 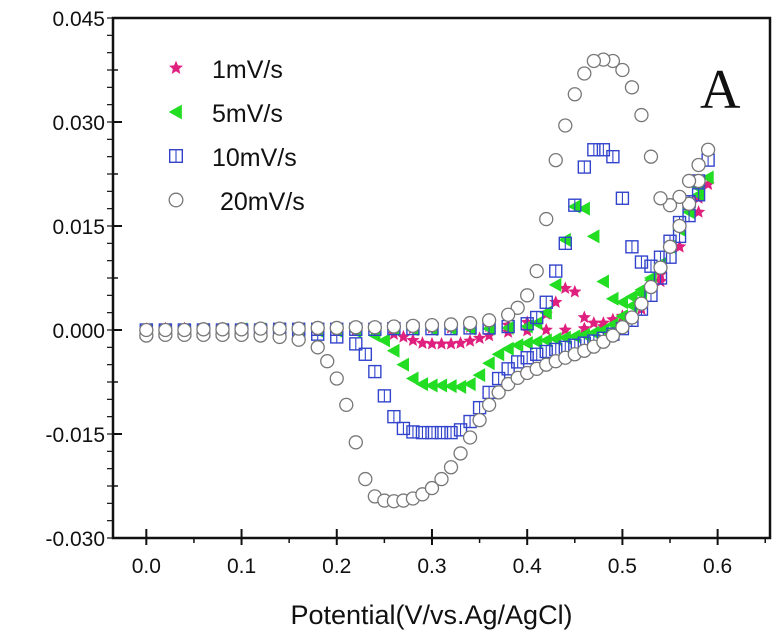 I want to click on legend-label: 5mV/s, so click(x=247, y=114).